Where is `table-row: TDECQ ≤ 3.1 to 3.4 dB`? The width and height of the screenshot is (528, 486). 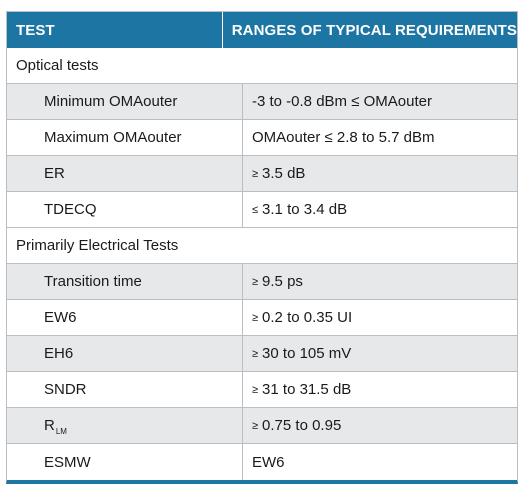 table-row: TDECQ ≤ 3.1 to 3.4 dB is located at coordinates (262, 210).